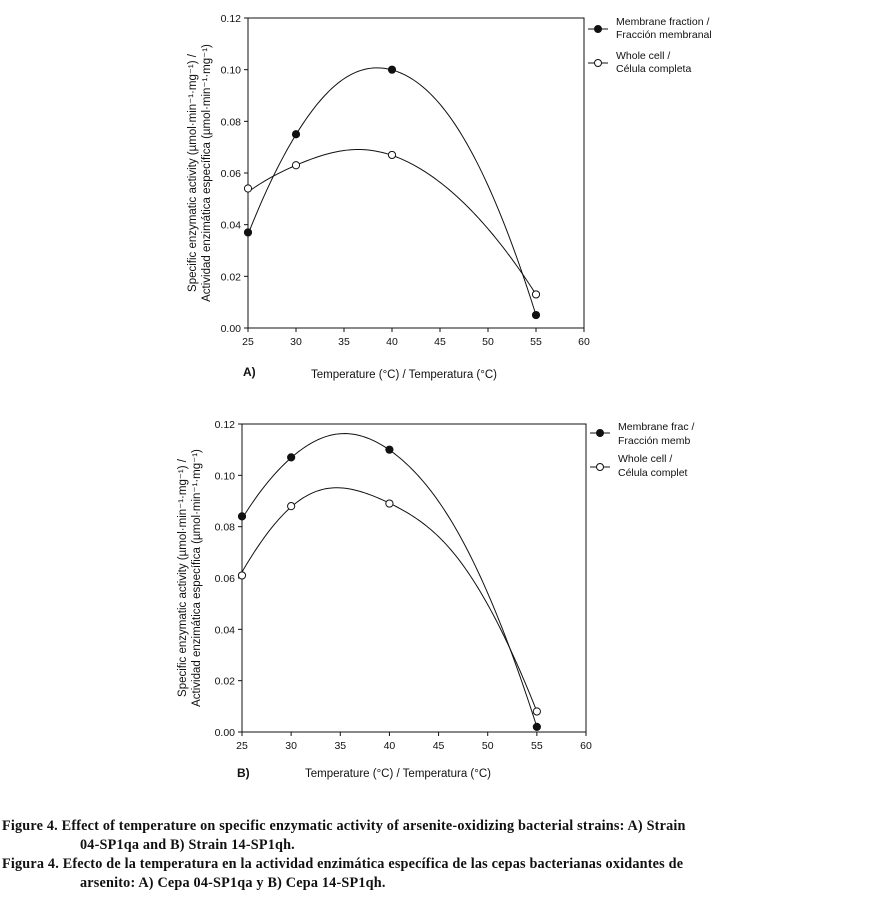 This screenshot has width=882, height=904. Describe the element at coordinates (398, 774) in the screenshot. I see `x-axis-title-b: Temperature (°C) / Temperatura (°C)` at that location.